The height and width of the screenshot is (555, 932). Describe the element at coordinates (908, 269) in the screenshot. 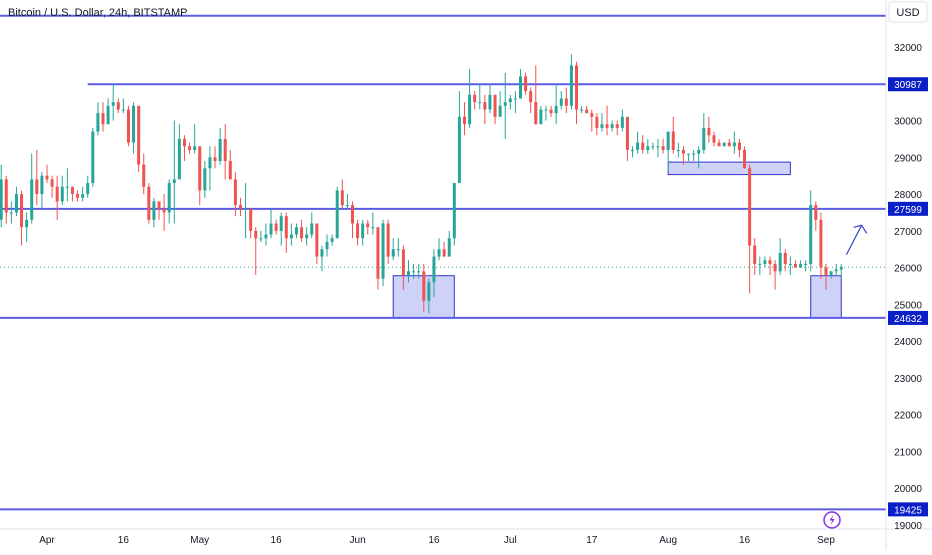

I see `price-tick-label: 26000` at that location.